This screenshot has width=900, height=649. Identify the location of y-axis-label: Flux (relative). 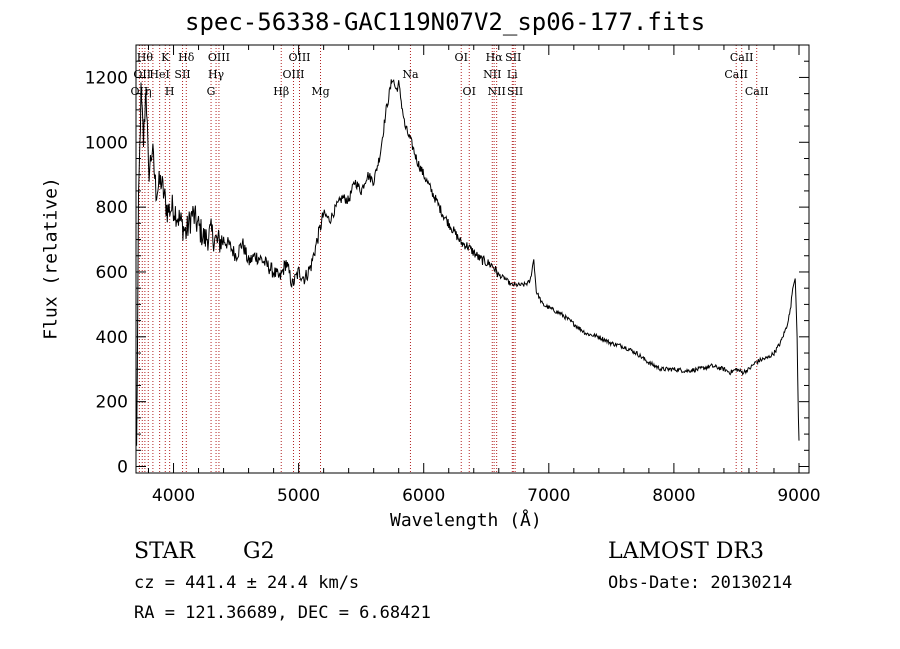
(51, 258).